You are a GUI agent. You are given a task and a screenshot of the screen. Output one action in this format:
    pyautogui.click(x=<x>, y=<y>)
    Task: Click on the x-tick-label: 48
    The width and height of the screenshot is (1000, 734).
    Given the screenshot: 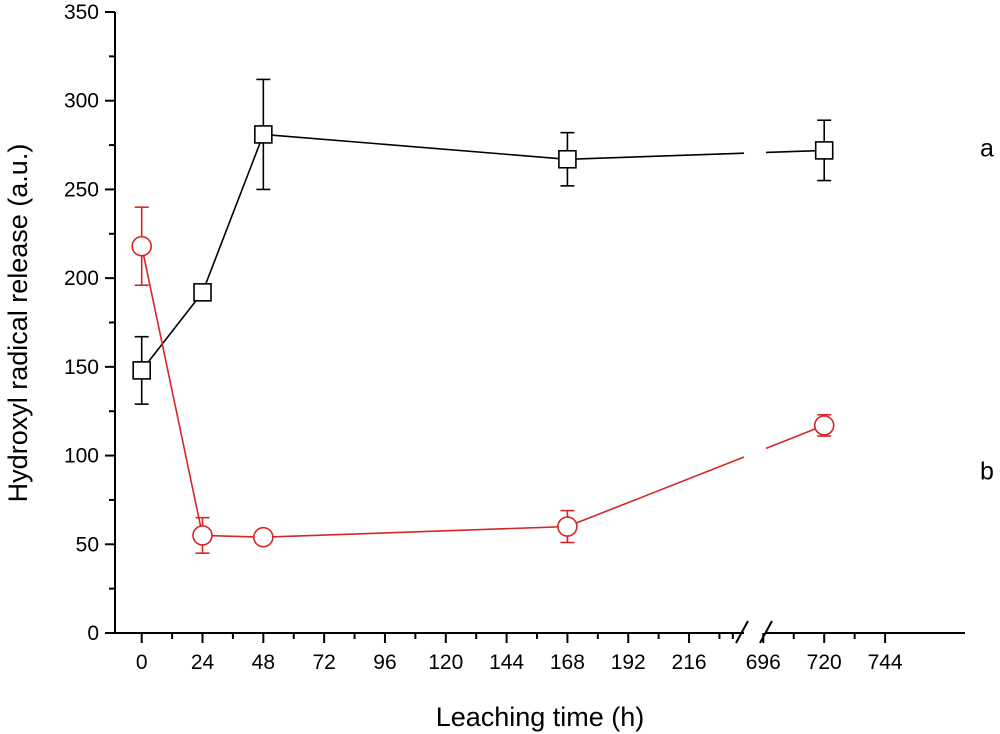 What is the action you would take?
    pyautogui.click(x=263, y=662)
    